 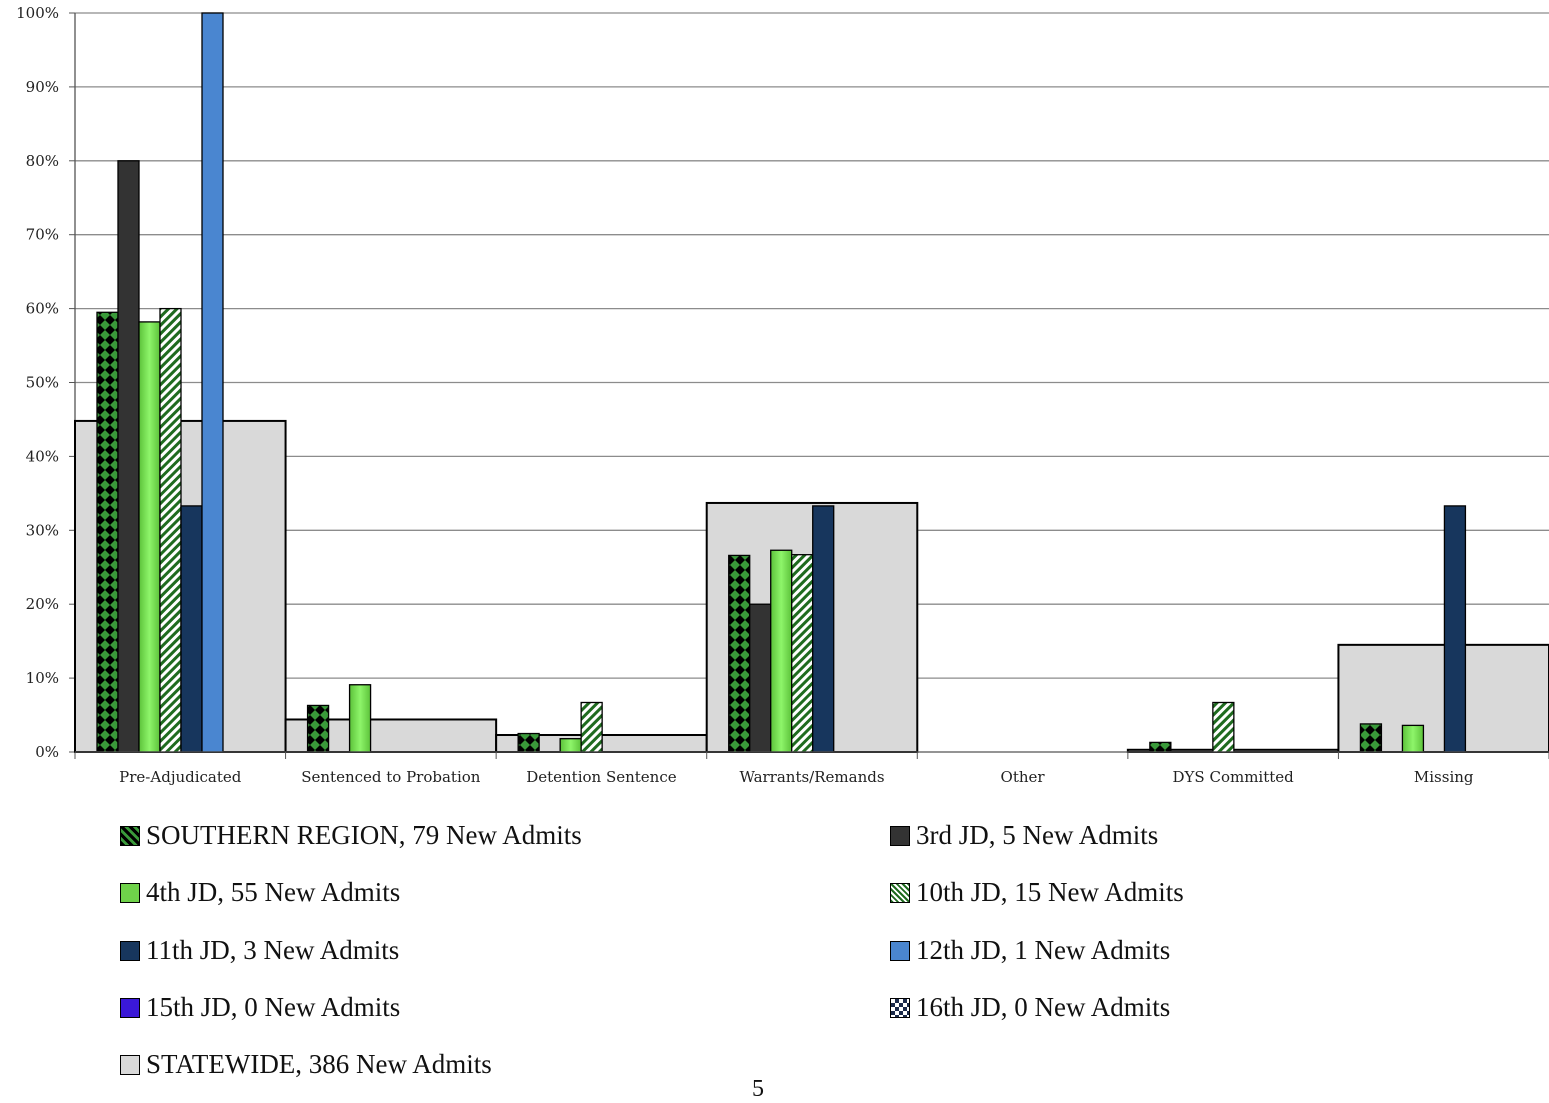 I want to click on legend-label: 12th JD, 1 New Admits, so click(x=1043, y=950).